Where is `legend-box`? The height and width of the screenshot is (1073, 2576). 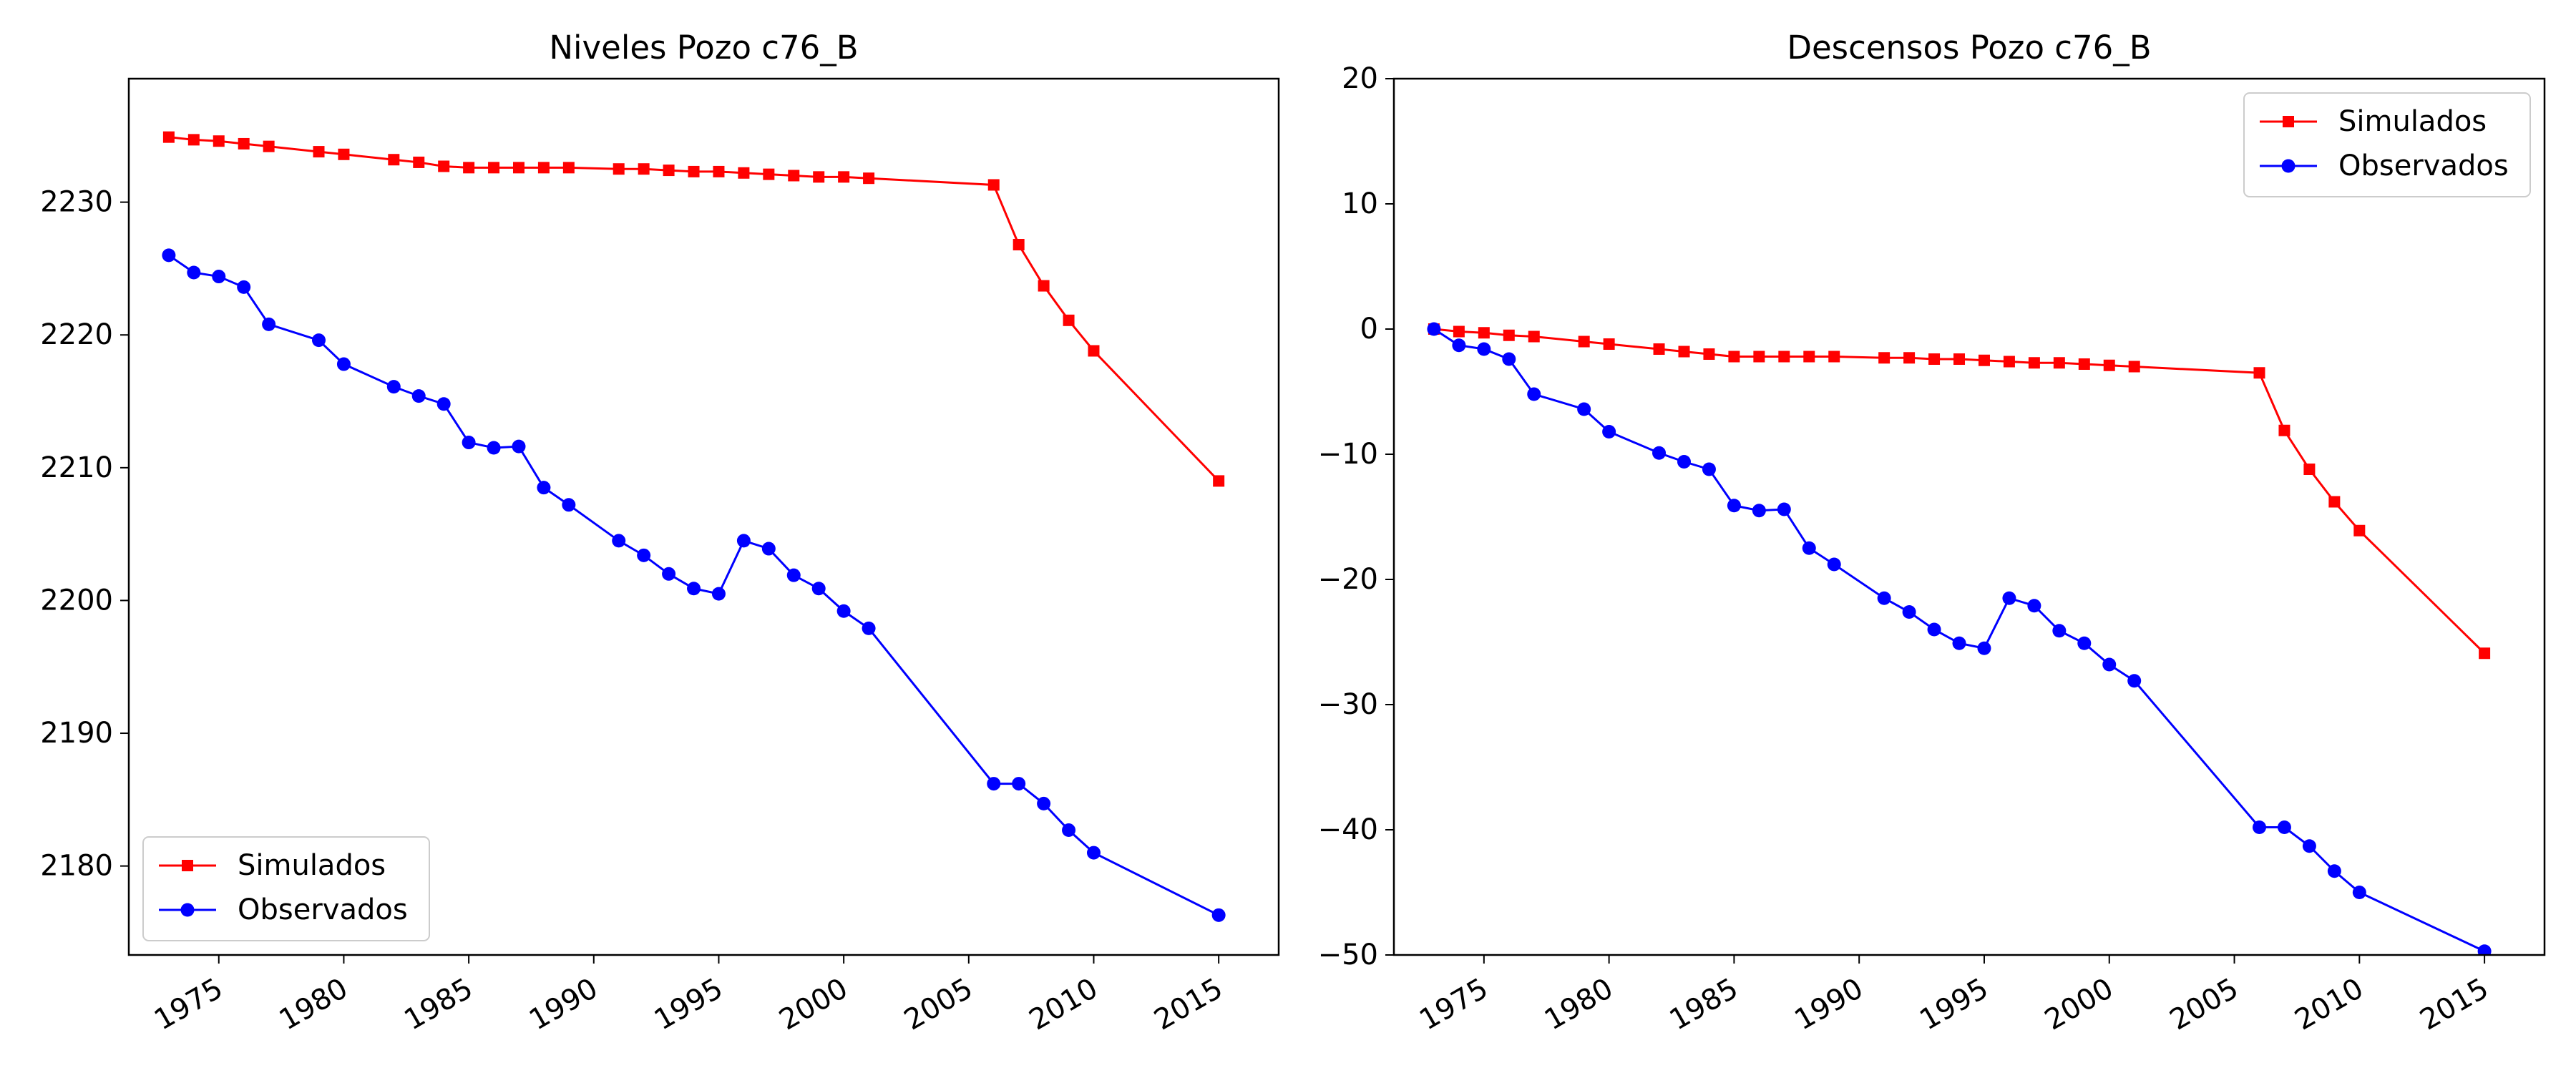
legend-box is located at coordinates (2387, 144).